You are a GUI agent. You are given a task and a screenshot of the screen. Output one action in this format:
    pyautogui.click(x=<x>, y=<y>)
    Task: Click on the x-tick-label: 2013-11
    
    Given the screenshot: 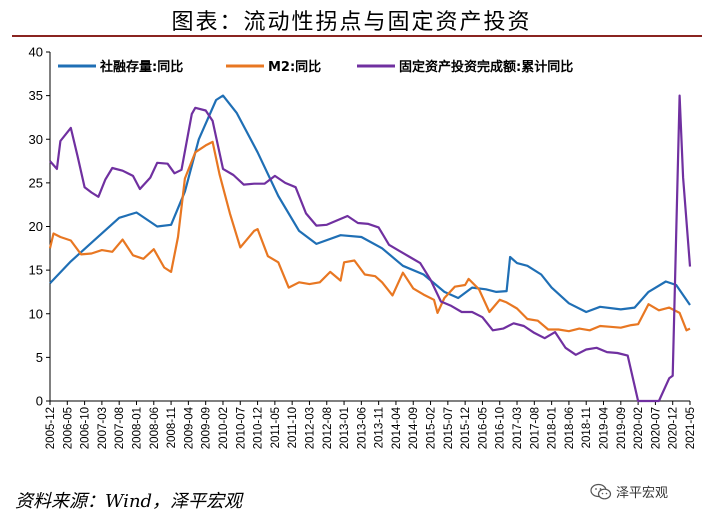 What is the action you would take?
    pyautogui.click(x=380, y=427)
    